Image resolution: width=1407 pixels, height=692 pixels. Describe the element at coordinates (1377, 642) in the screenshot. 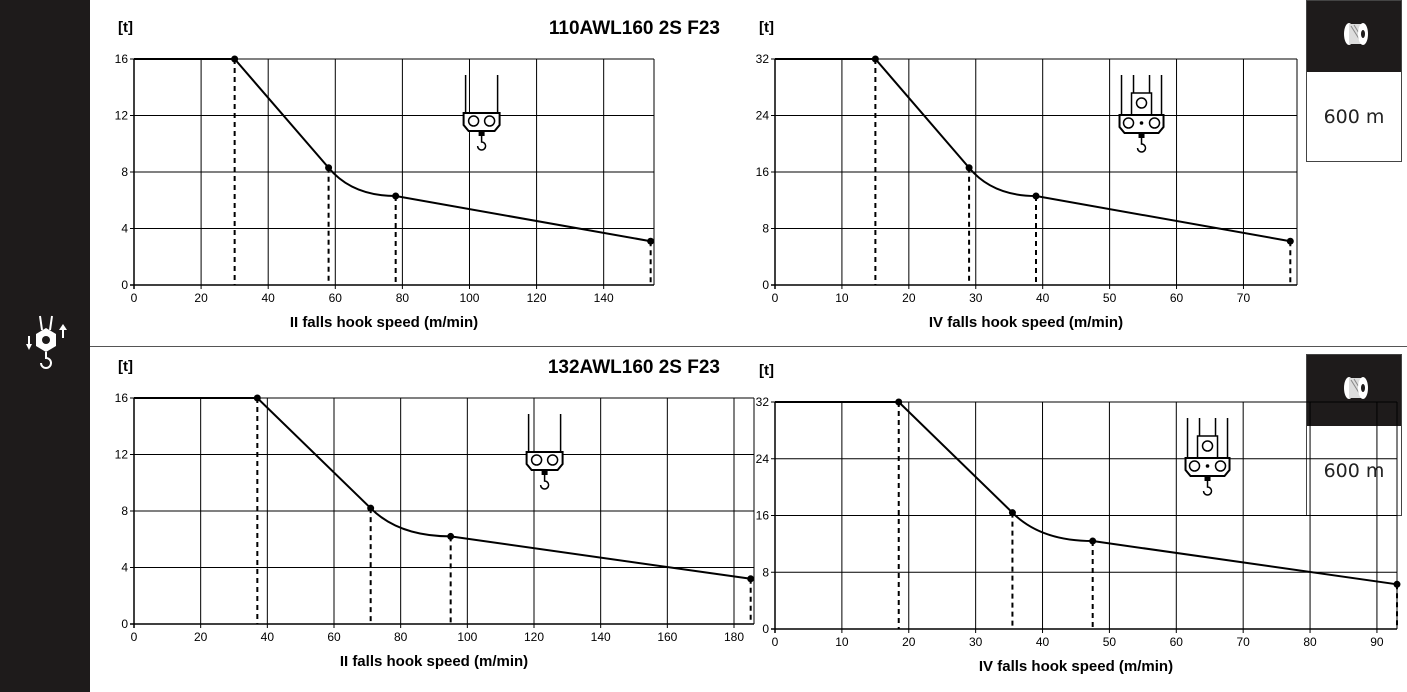

I see `x-tick-label: 90` at that location.